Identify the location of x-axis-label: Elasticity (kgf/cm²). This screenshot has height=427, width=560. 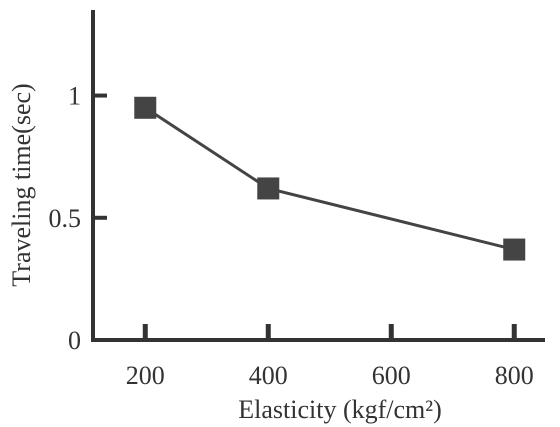
(339, 409).